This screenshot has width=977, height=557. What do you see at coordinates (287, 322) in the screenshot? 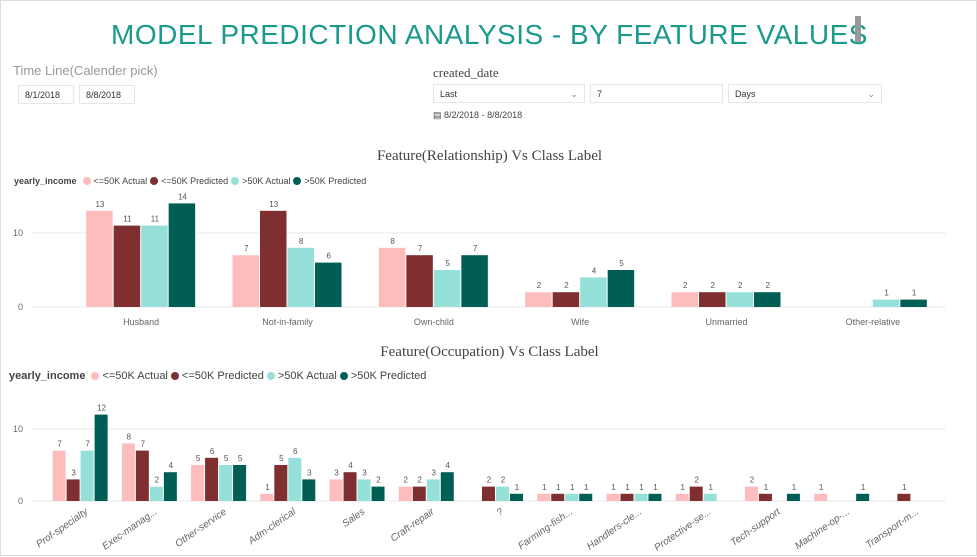
I see `x-tick-label: Not-in-family` at bounding box center [287, 322].